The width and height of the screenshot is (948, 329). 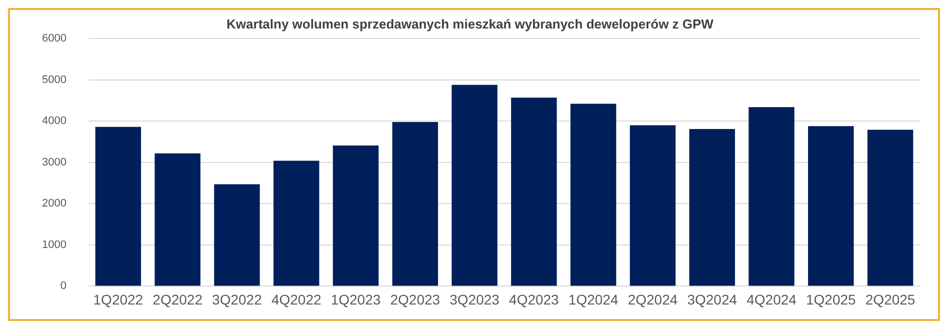 What do you see at coordinates (63, 286) in the screenshot?
I see `y-tick-label: 0` at bounding box center [63, 286].